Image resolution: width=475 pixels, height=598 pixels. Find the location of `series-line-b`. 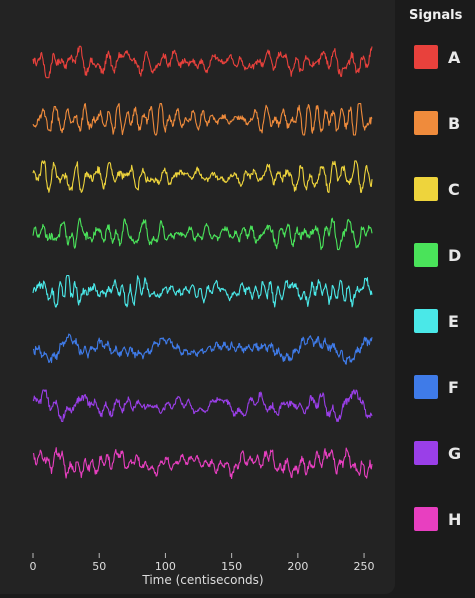

series-line-b is located at coordinates (202, 119).